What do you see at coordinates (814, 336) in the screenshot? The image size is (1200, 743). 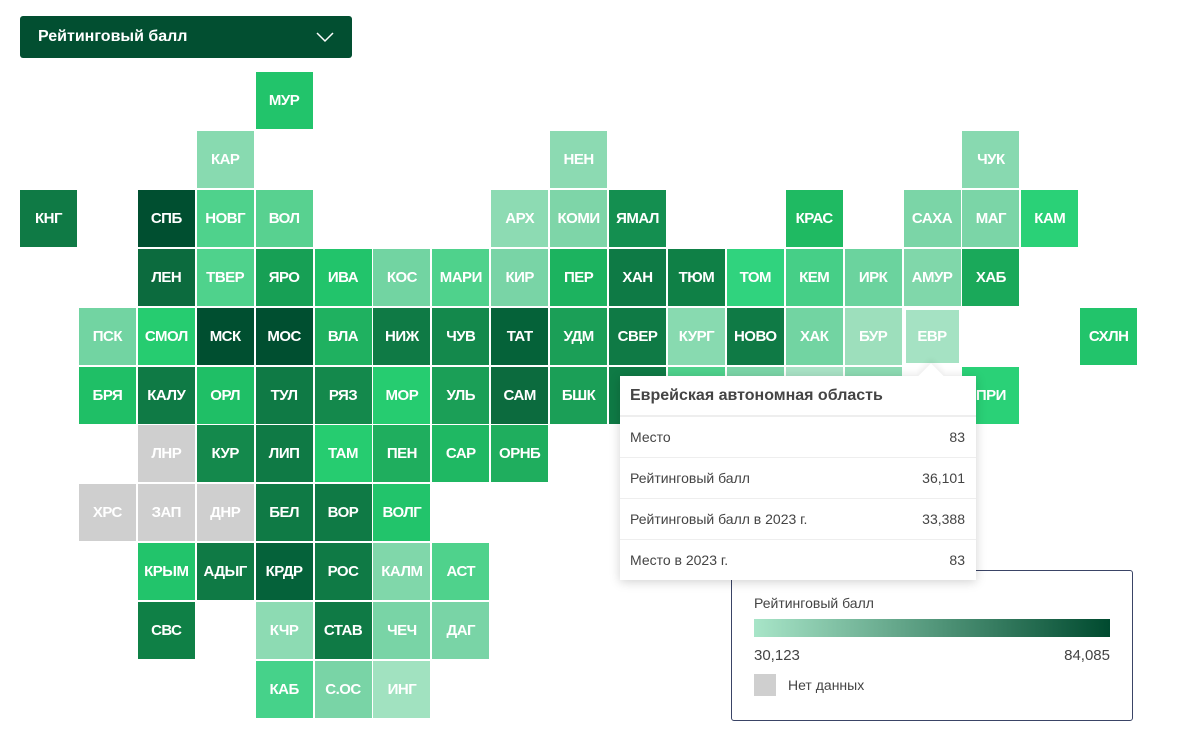 I see `region-tile: ХАК` at bounding box center [814, 336].